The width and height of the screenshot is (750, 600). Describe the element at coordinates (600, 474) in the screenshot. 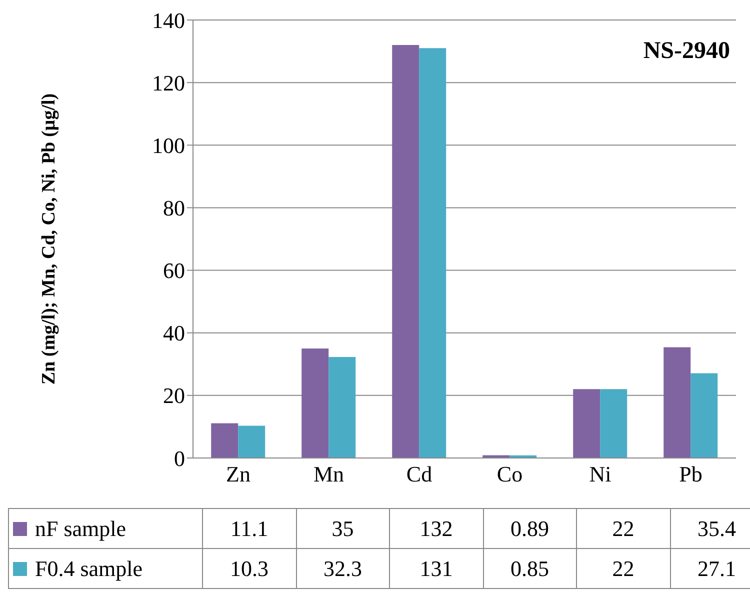

I see `x-tick-label: Ni` at that location.